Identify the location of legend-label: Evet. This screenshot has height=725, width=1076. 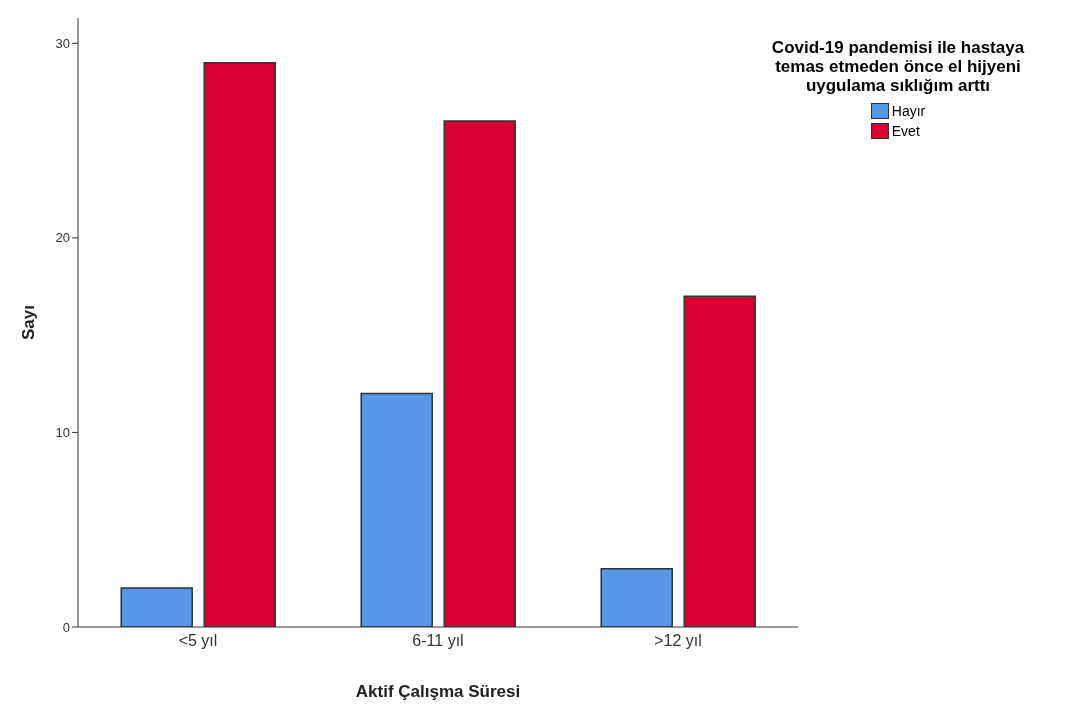
(905, 131).